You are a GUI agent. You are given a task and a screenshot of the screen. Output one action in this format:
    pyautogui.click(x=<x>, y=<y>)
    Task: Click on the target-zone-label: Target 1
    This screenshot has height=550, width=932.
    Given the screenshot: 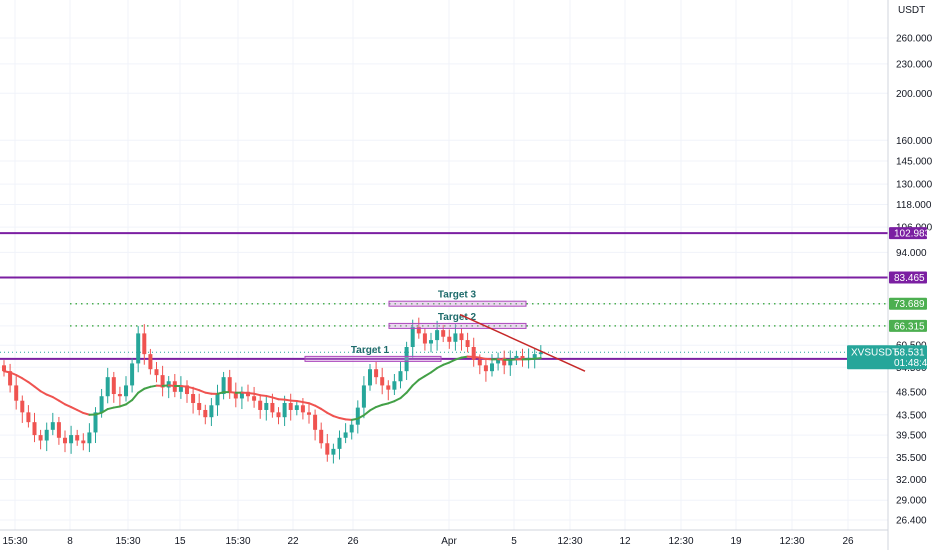 What is the action you would take?
    pyautogui.click(x=370, y=350)
    